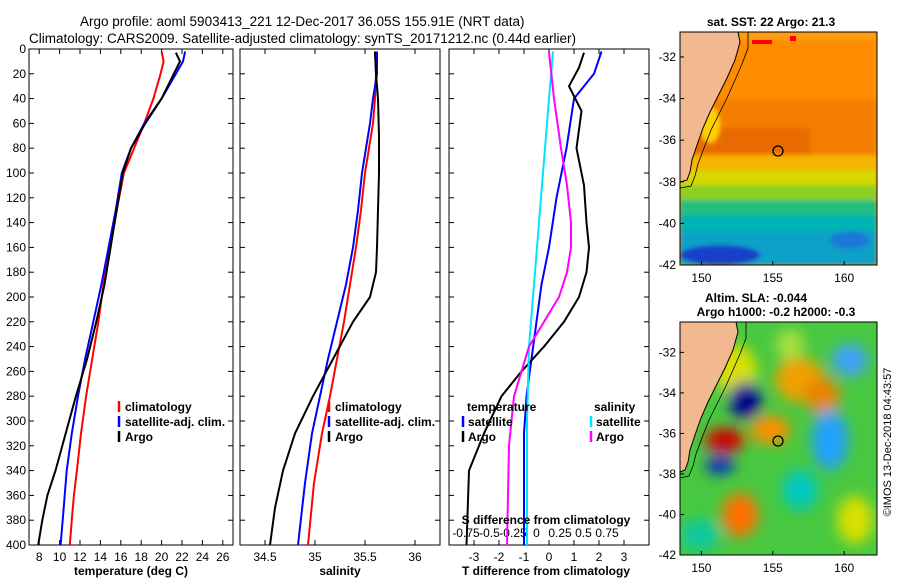 This screenshot has width=900, height=580. I want to click on series-line-temperature-argo, so click(109, 299).